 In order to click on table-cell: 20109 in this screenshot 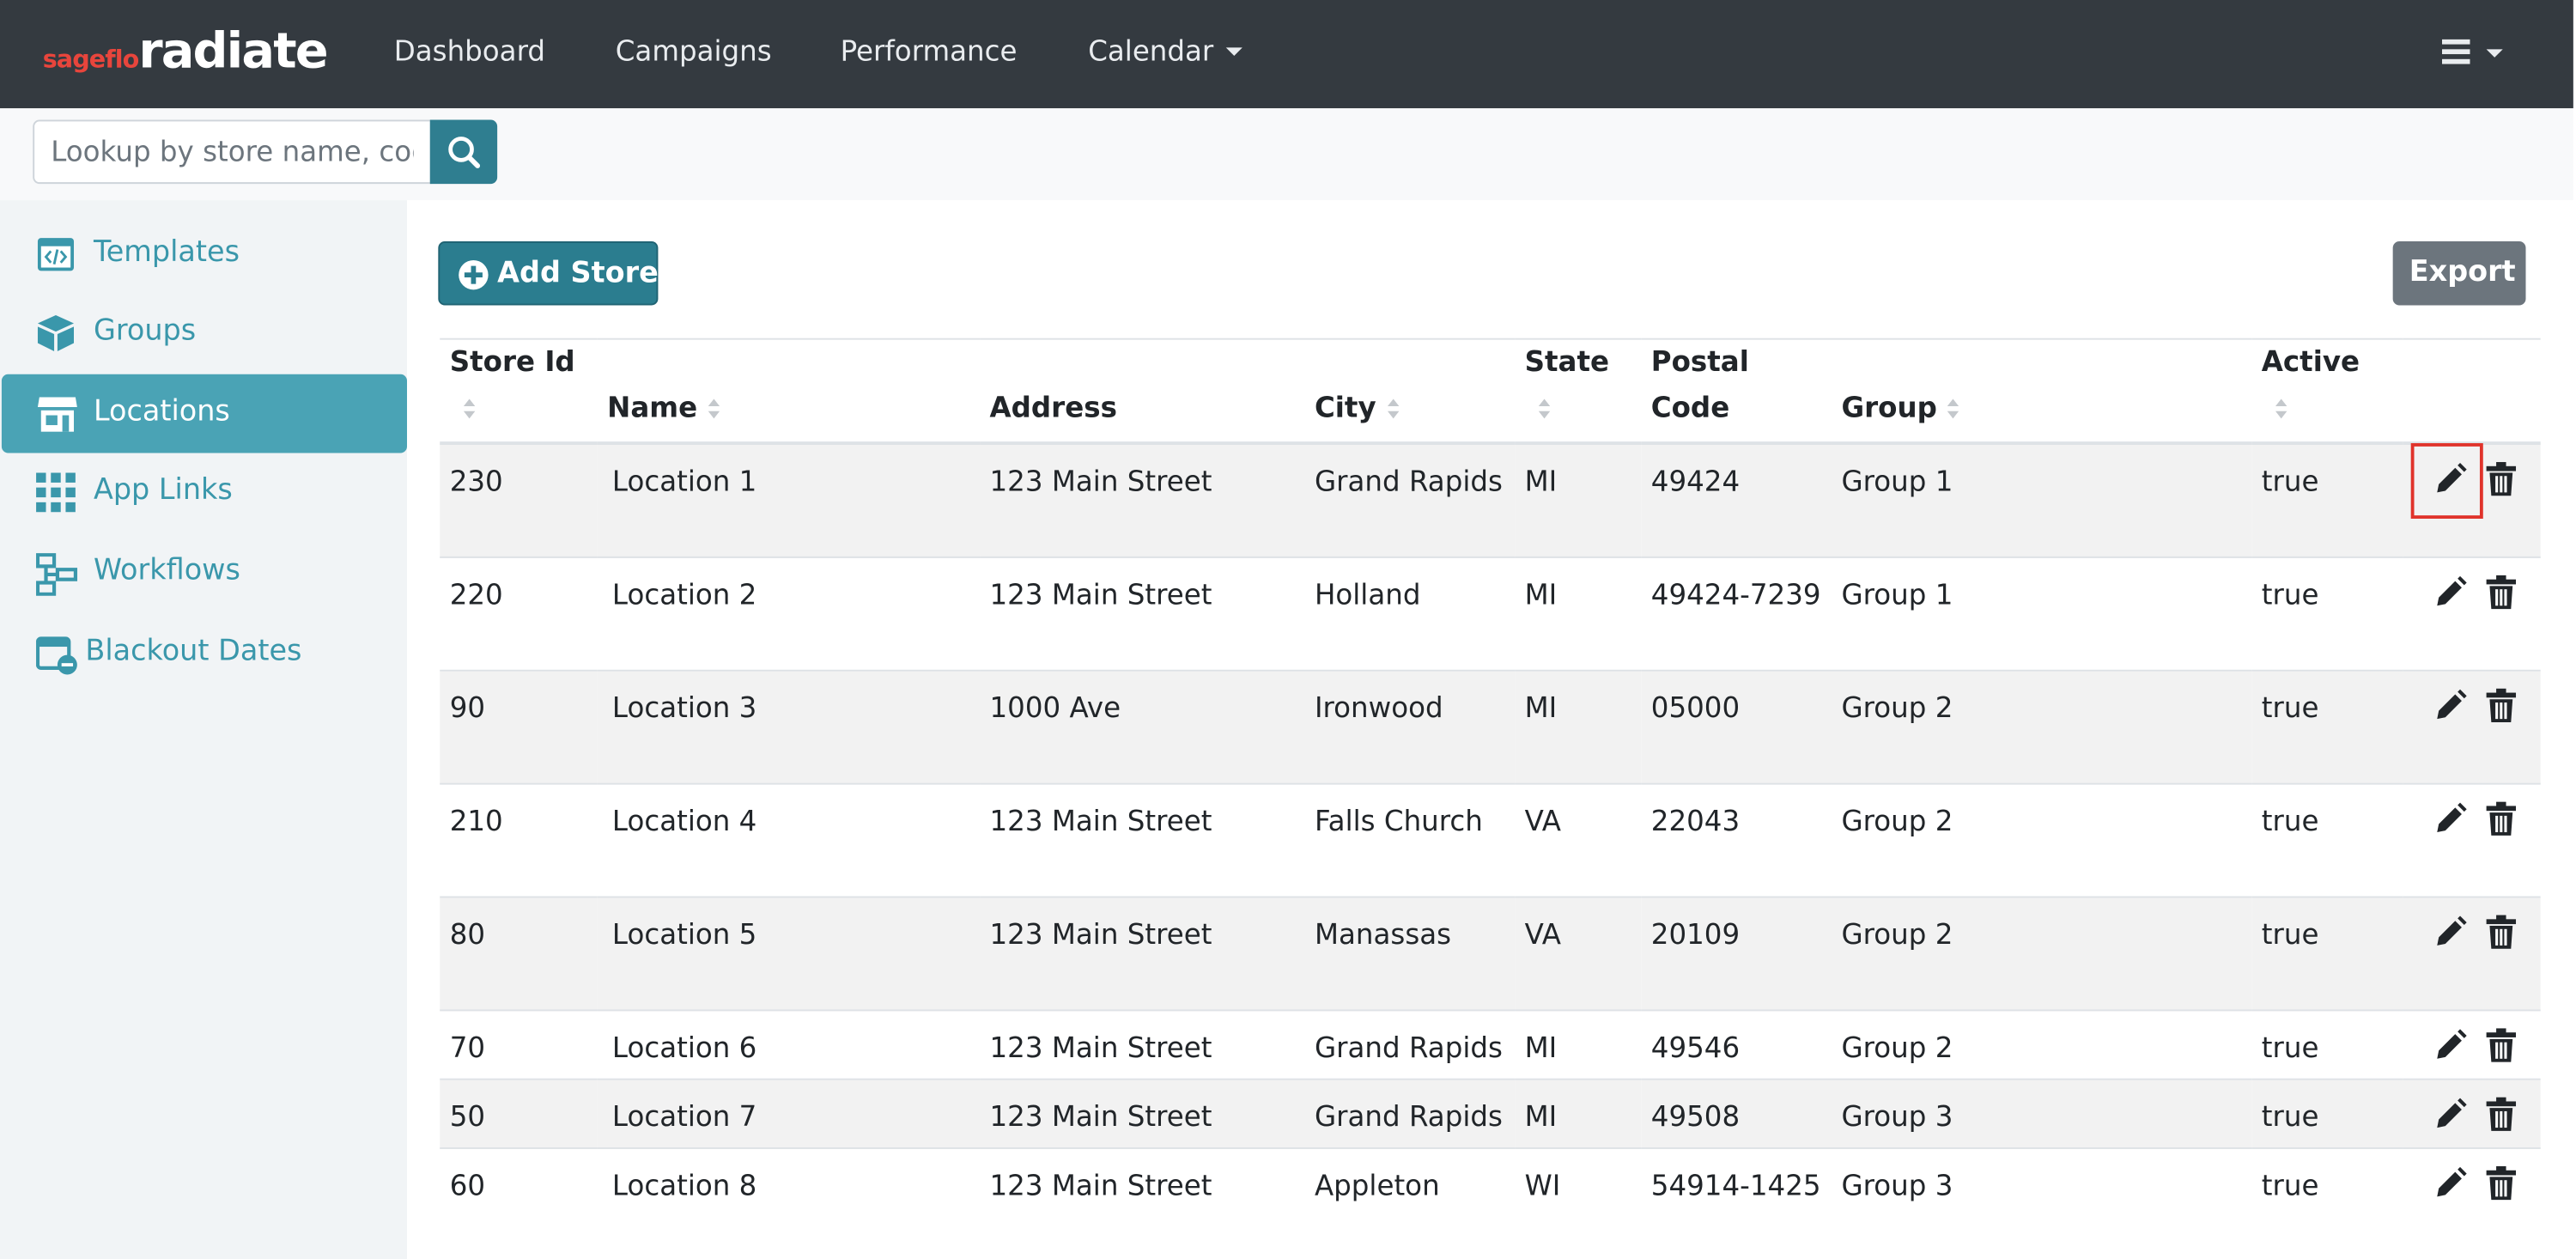, I will do `click(1737, 953)`.